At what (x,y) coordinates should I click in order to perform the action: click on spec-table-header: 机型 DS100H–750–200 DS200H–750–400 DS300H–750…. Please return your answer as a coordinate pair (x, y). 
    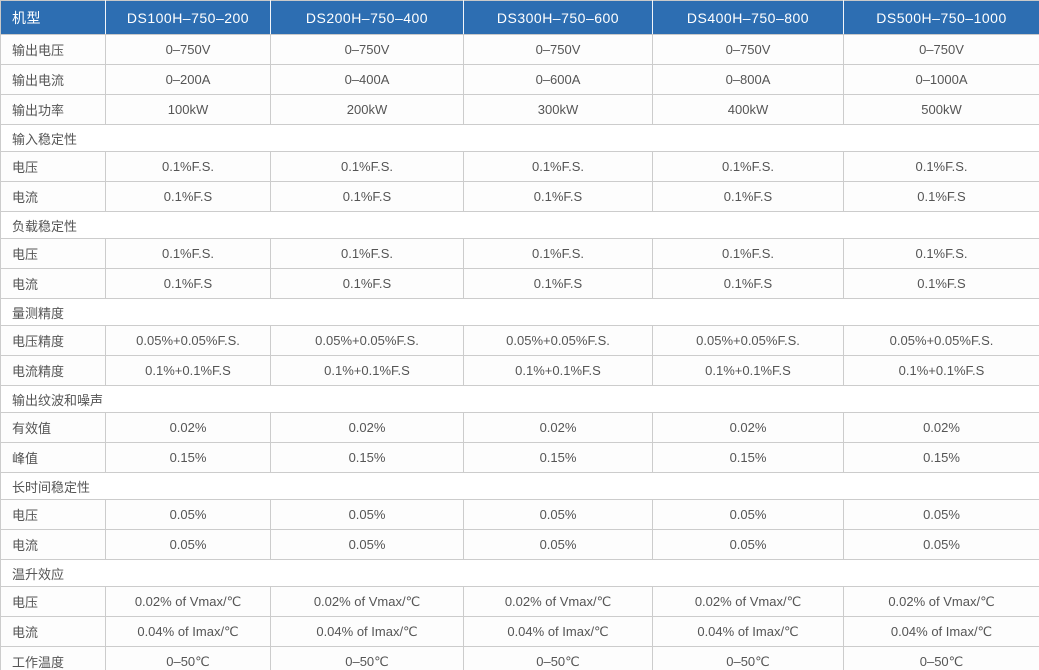
    Looking at the image, I should click on (519, 17).